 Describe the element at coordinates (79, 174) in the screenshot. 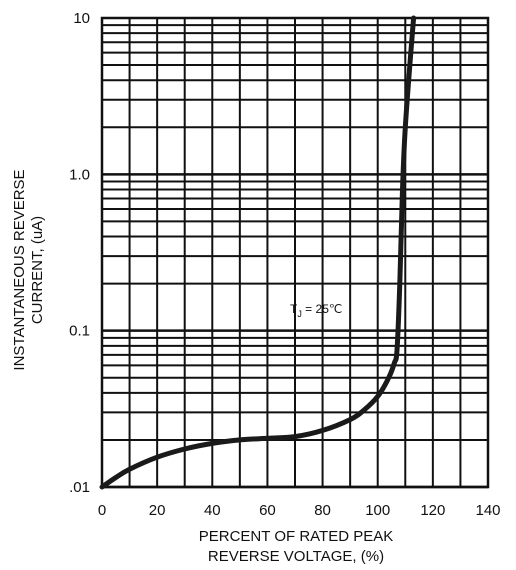

I see `y-tick-label: 1.0` at that location.